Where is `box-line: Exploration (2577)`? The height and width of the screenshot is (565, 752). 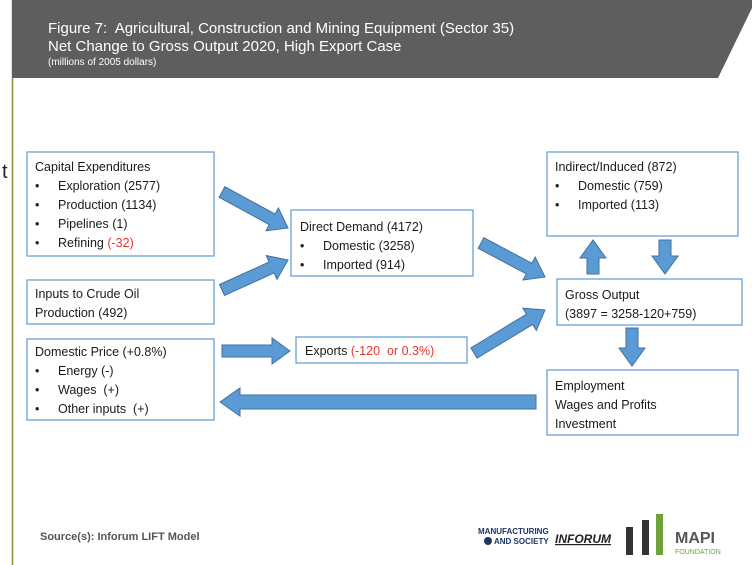
box-line: Exploration (2577) is located at coordinates (109, 186).